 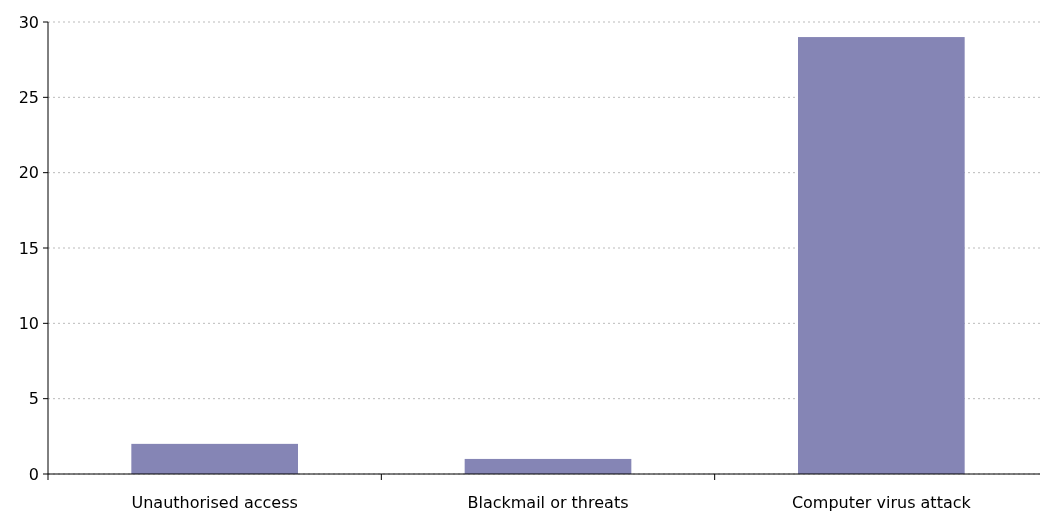 I want to click on x-tick-label: Computer virus attack, so click(x=881, y=502).